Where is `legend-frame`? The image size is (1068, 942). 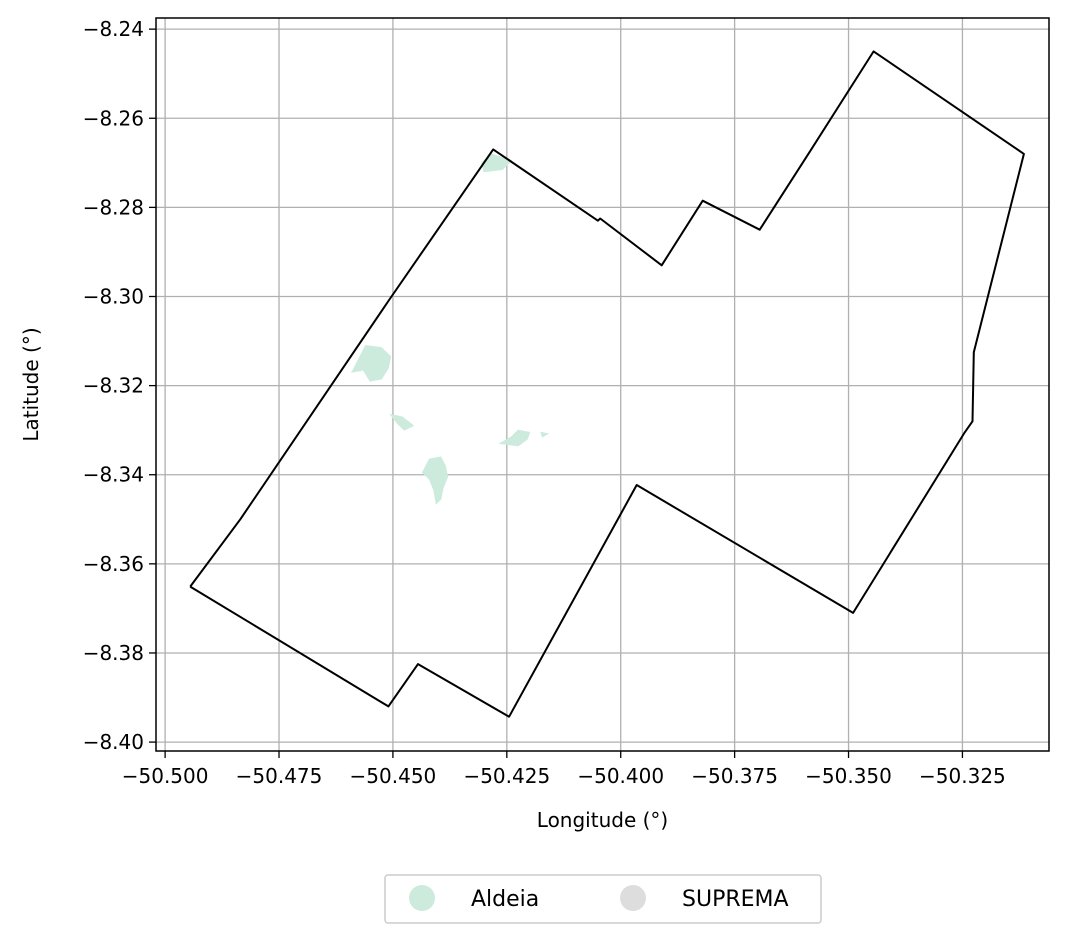 legend-frame is located at coordinates (603, 899).